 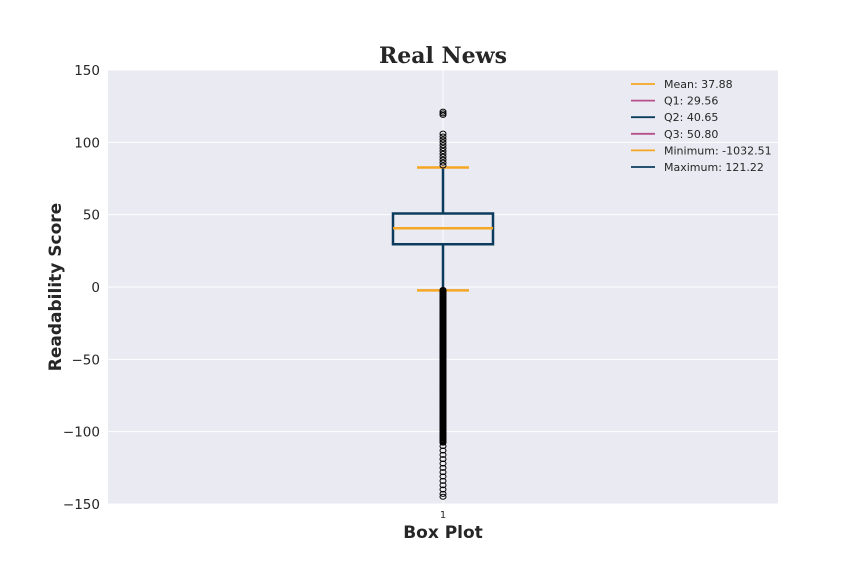 I want to click on y-tick-label: −50, so click(x=86, y=360).